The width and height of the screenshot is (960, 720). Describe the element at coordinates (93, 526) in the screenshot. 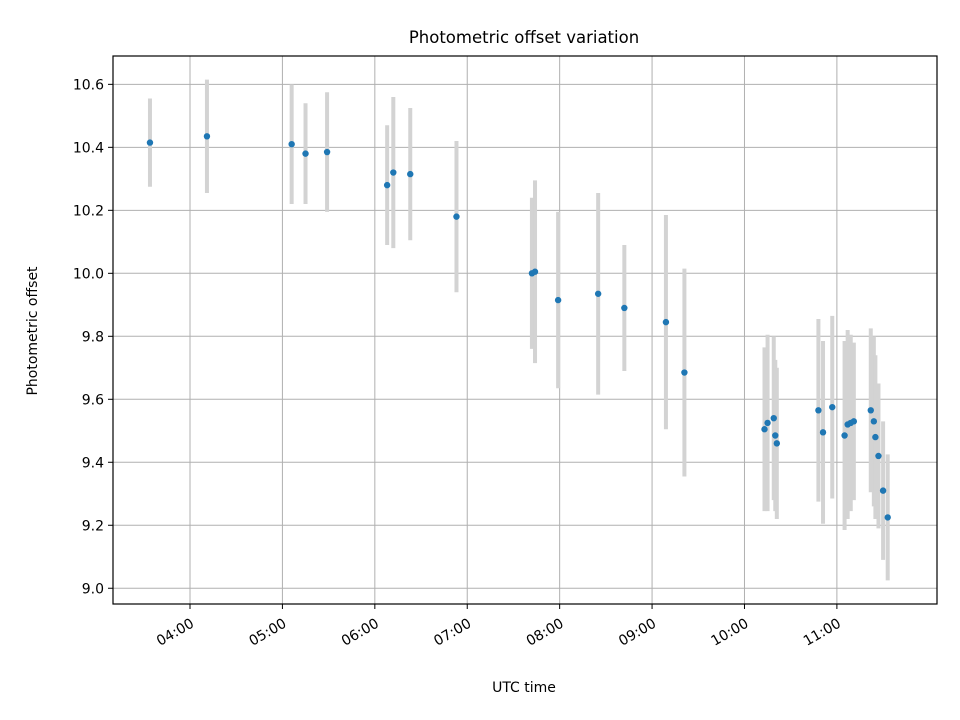

I see `y-tick-label: 9.2` at that location.